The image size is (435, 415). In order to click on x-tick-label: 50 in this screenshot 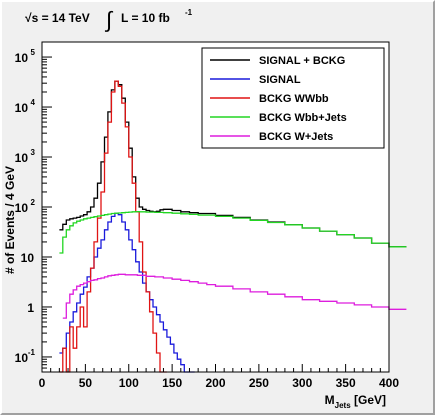, I will do `click(86, 383)`.